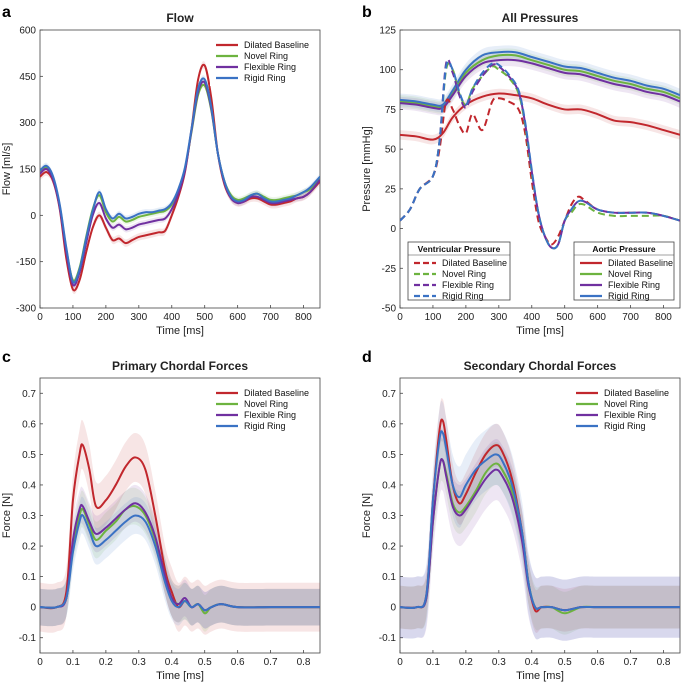 Image resolution: width=685 pixels, height=688 pixels. Describe the element at coordinates (391, 150) in the screenshot. I see `panel-b-ytick-label-4: 50` at that location.